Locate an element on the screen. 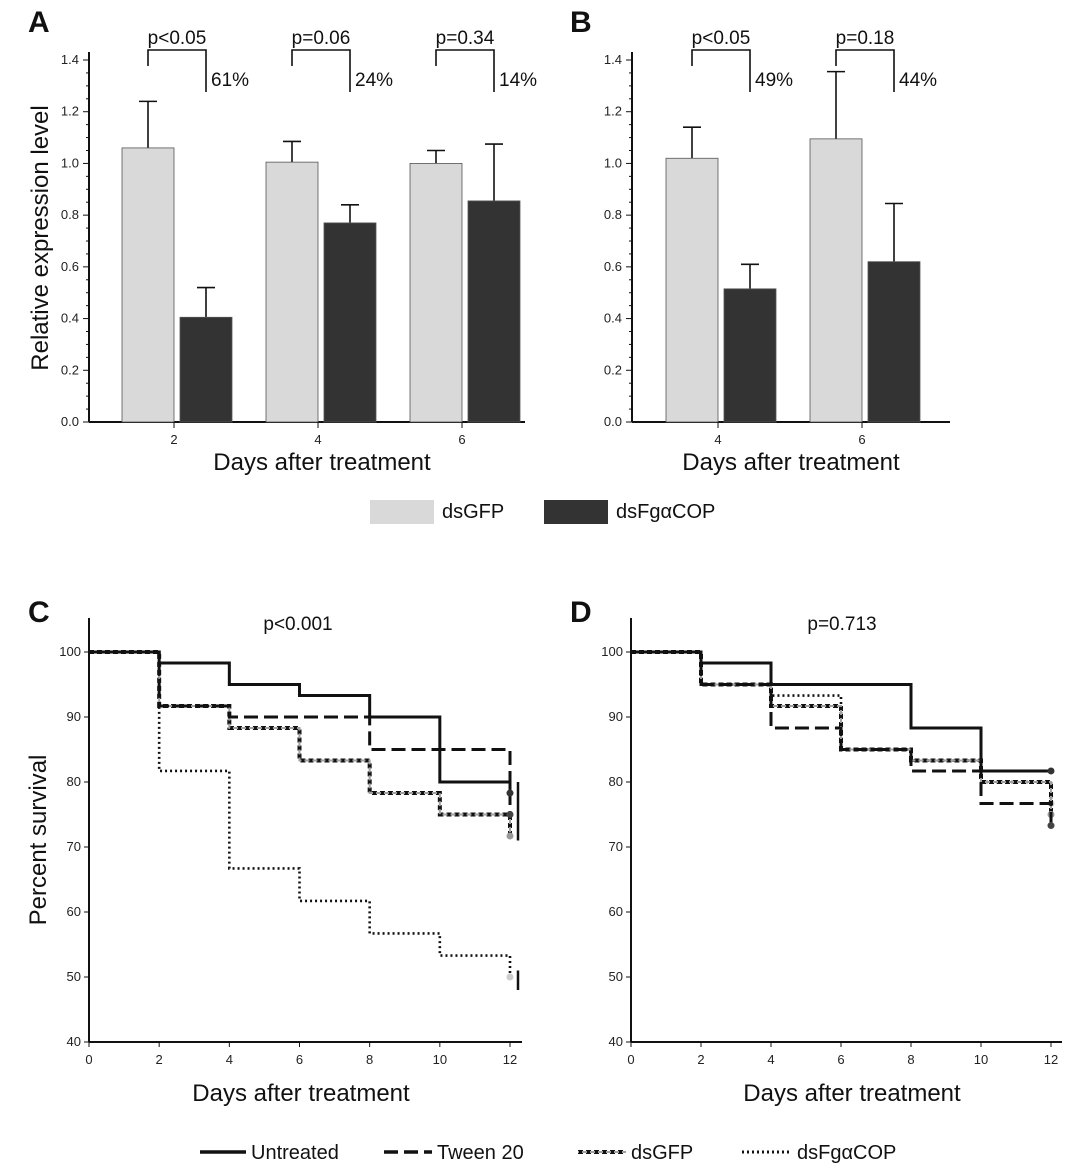 This screenshot has height=1175, width=1080. ylabel-c: Percent survival is located at coordinates (38, 840).